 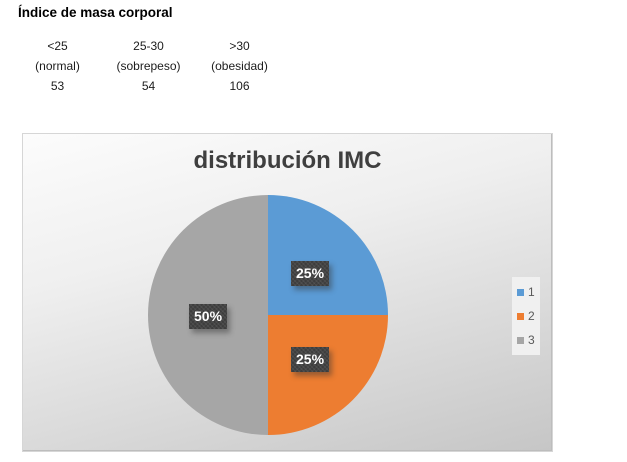 I want to click on table-header-cell: 25-30, so click(x=148, y=46).